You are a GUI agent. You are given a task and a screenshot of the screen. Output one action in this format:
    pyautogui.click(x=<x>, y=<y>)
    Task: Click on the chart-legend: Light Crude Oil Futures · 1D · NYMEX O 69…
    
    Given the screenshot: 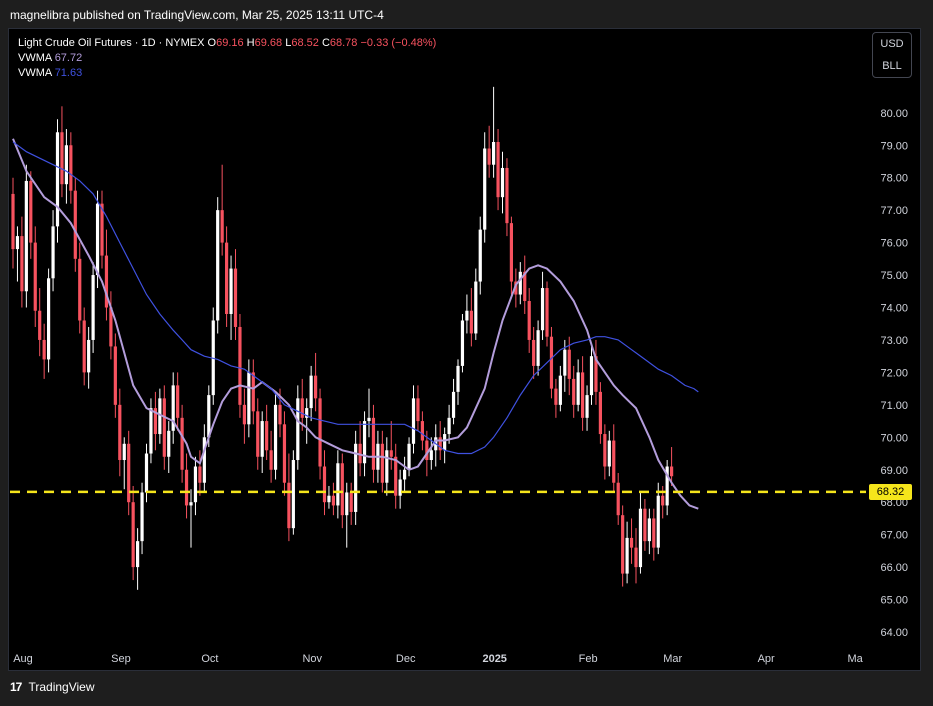 What is the action you would take?
    pyautogui.click(x=227, y=58)
    